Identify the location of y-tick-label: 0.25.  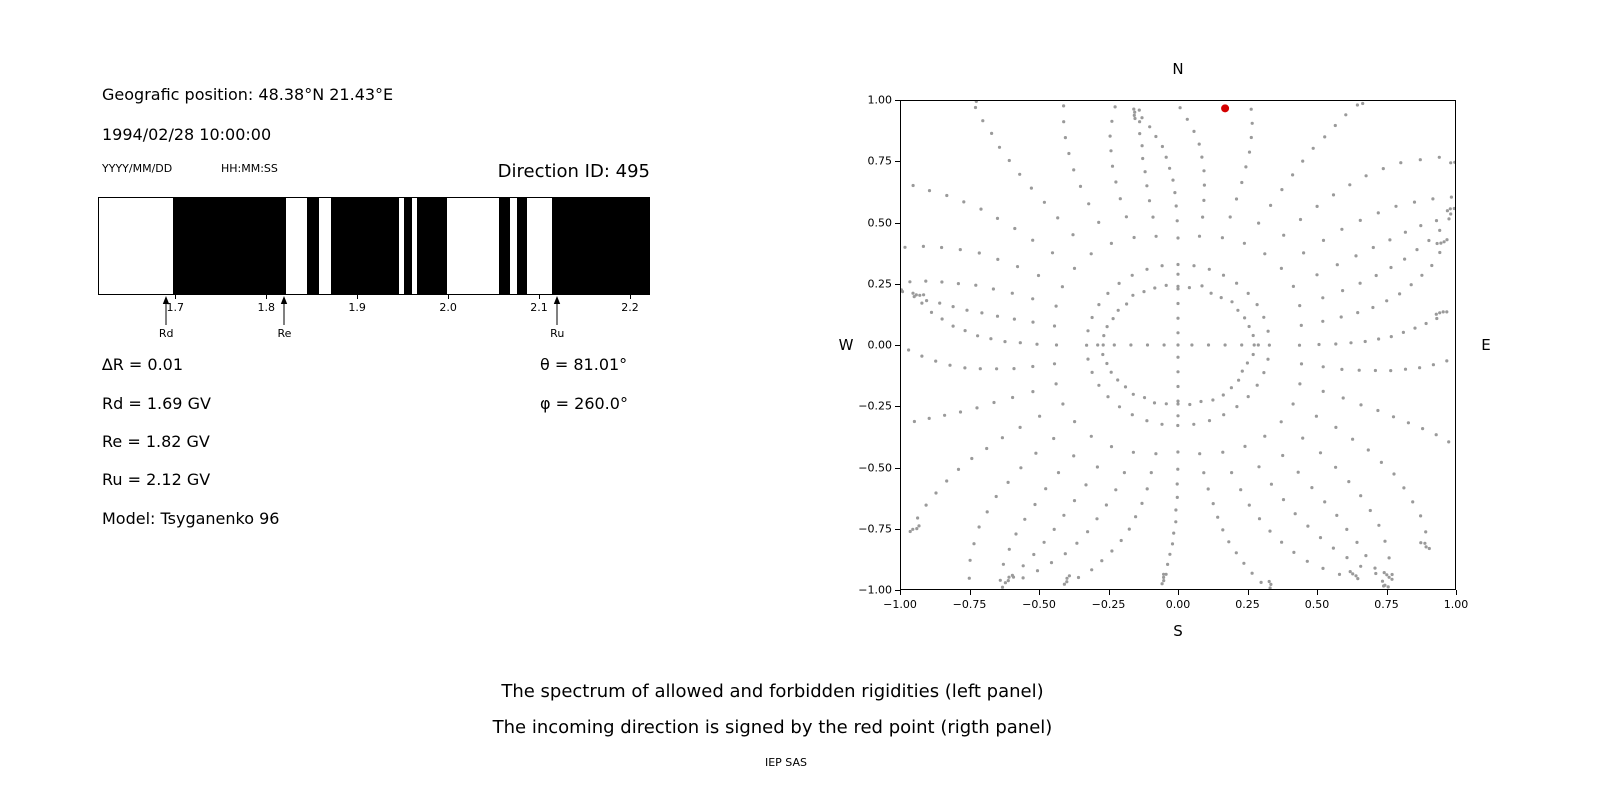
(880, 284).